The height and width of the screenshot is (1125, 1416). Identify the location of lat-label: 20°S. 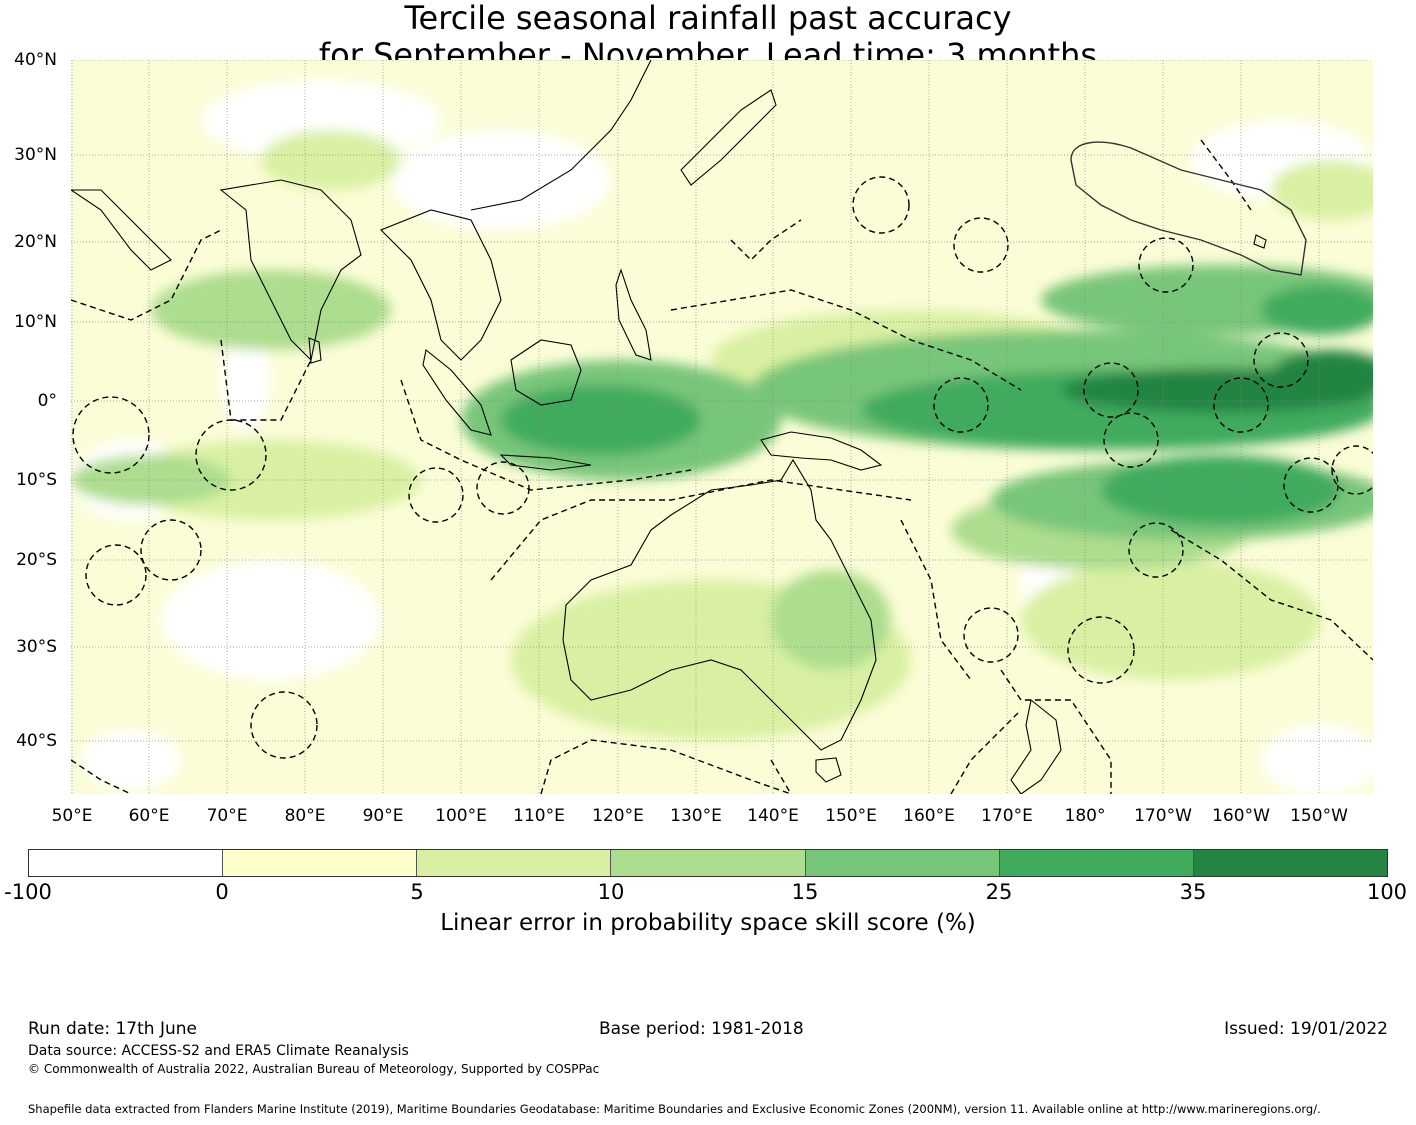
(36, 560).